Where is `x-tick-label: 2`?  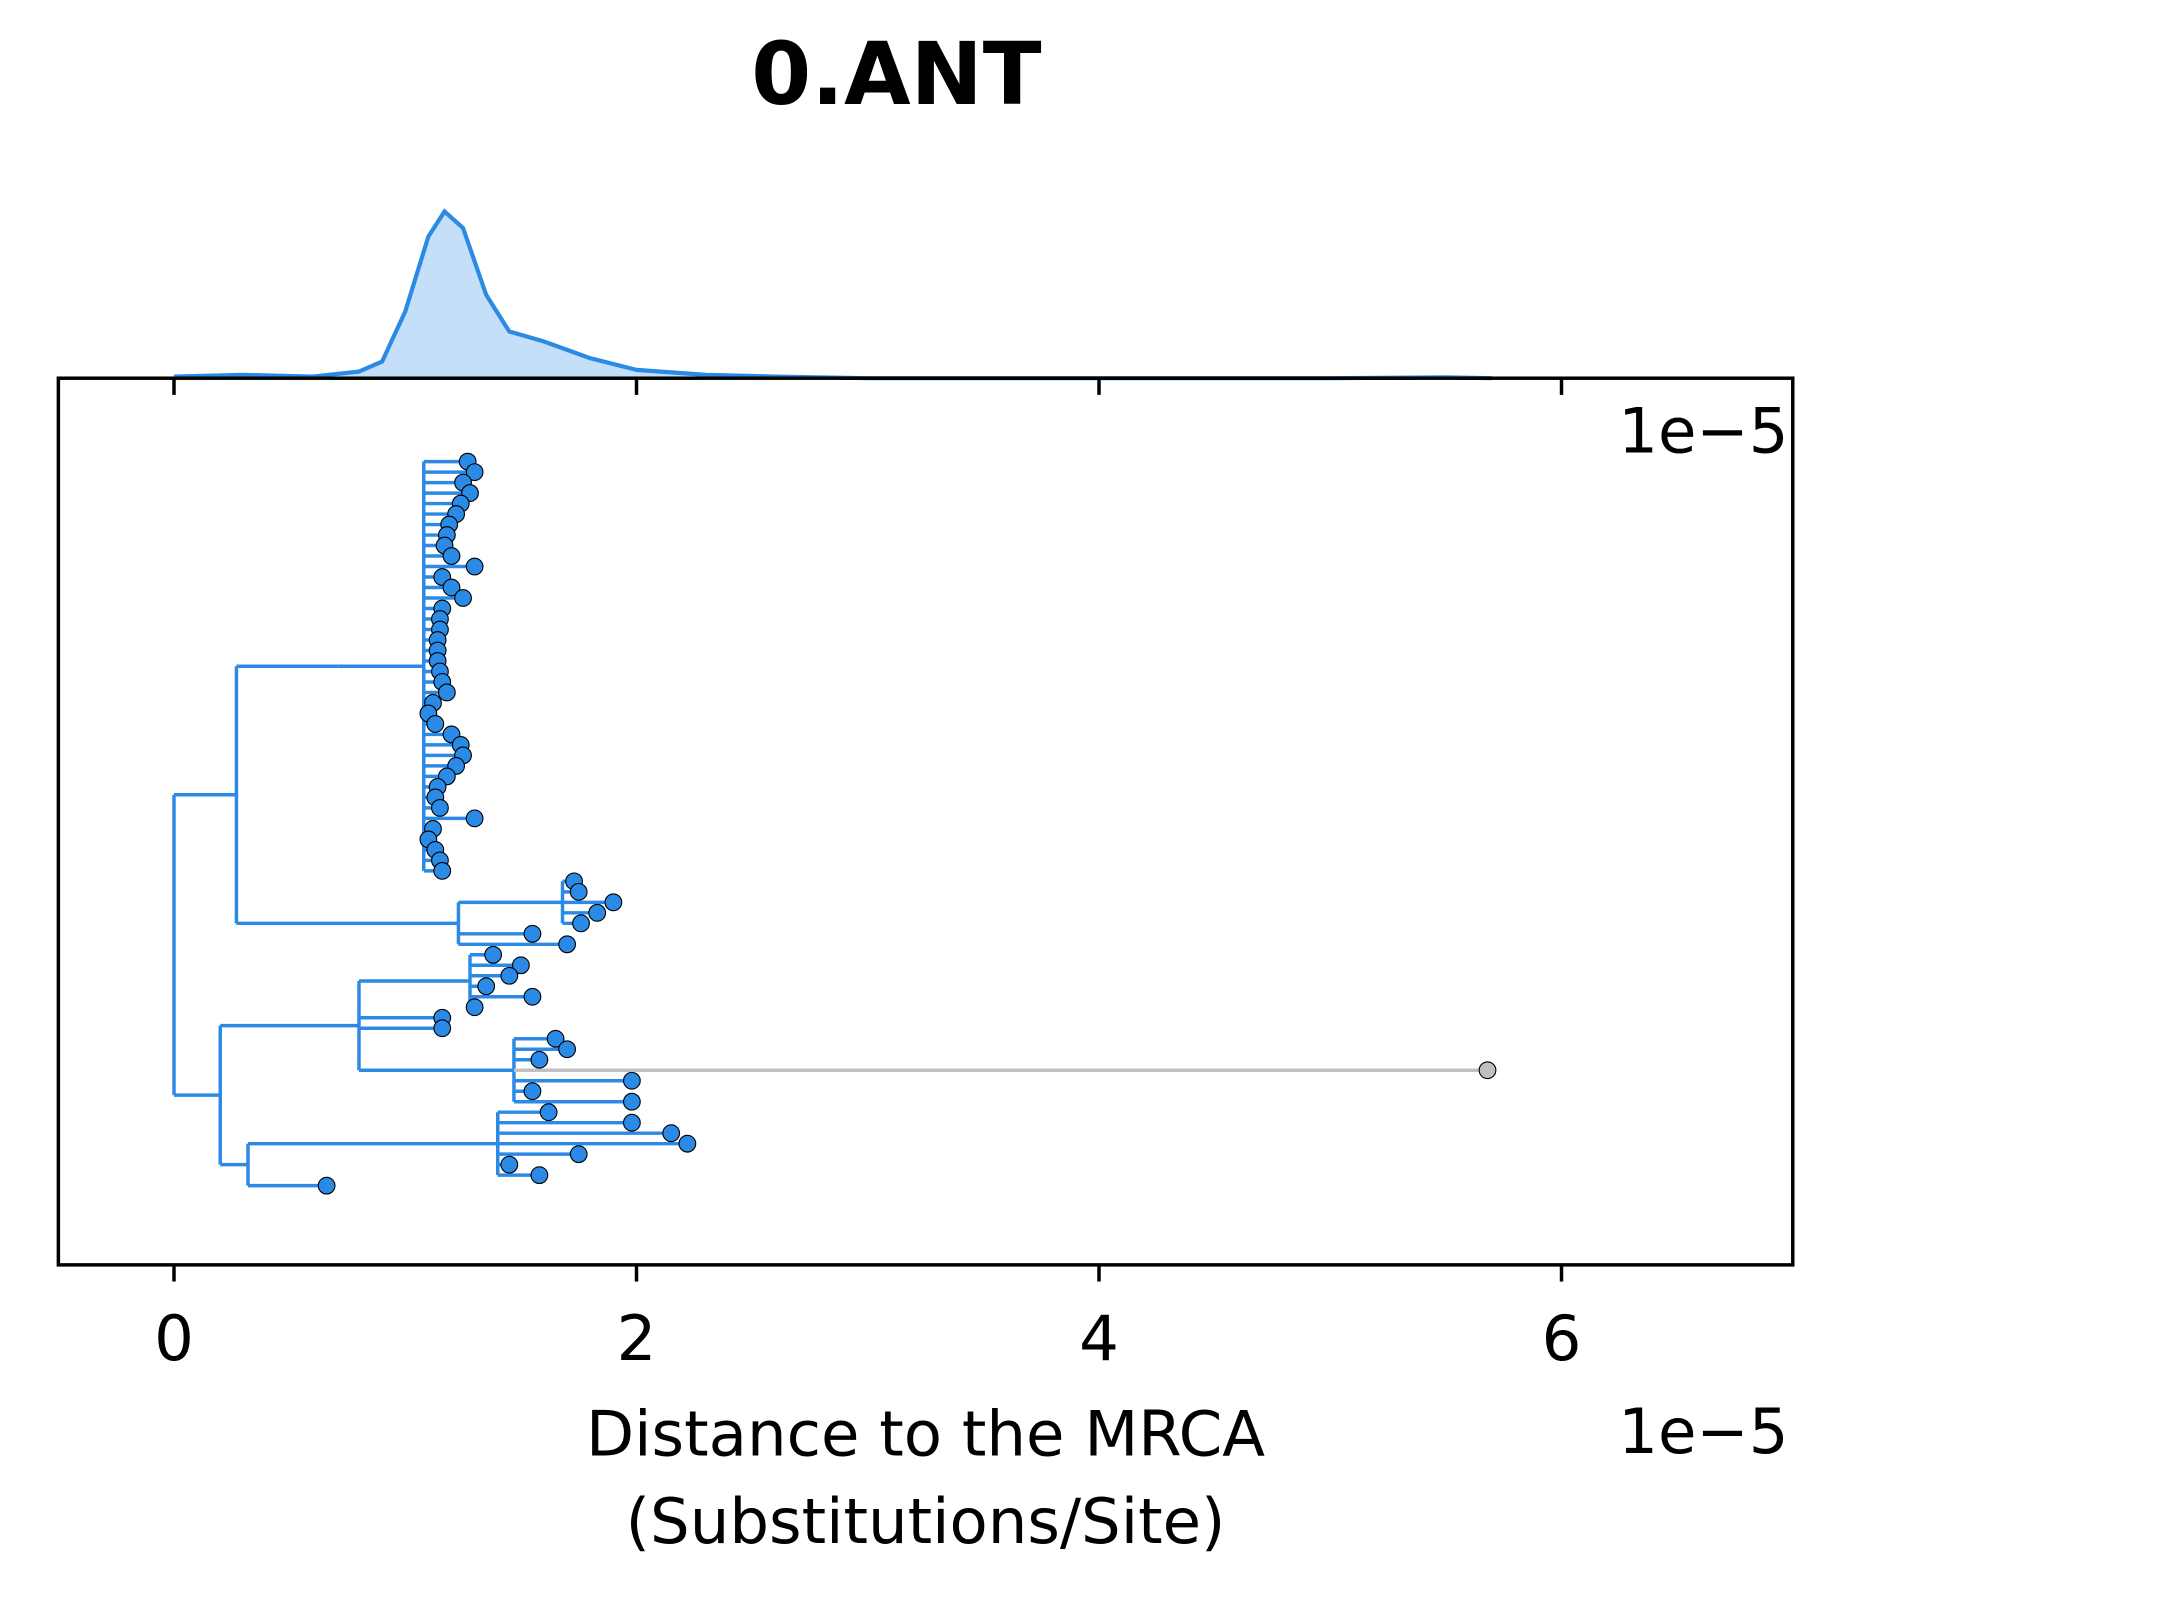
x-tick-label: 2 is located at coordinates (637, 1338).